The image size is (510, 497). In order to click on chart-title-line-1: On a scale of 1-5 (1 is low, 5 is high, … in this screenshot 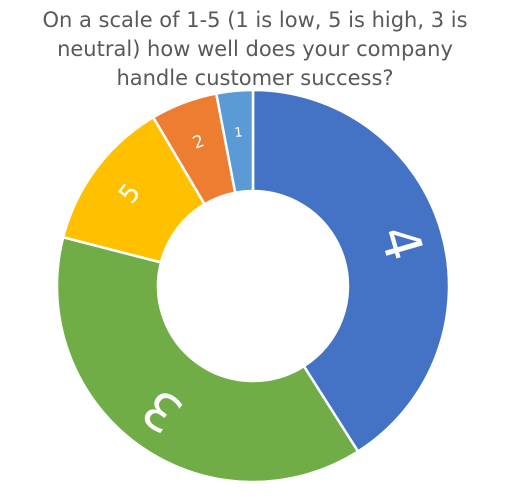, I will do `click(255, 20)`.